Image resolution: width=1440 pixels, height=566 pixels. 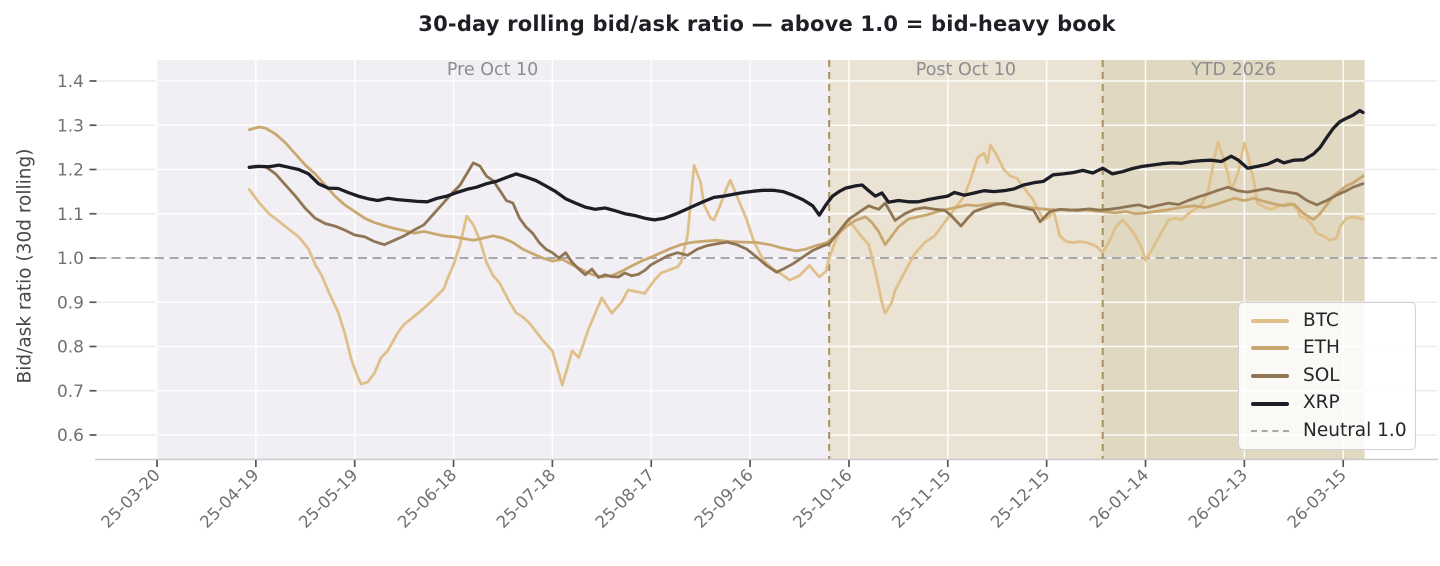 I want to click on y-tick-label: 0.9, so click(x=70, y=303).